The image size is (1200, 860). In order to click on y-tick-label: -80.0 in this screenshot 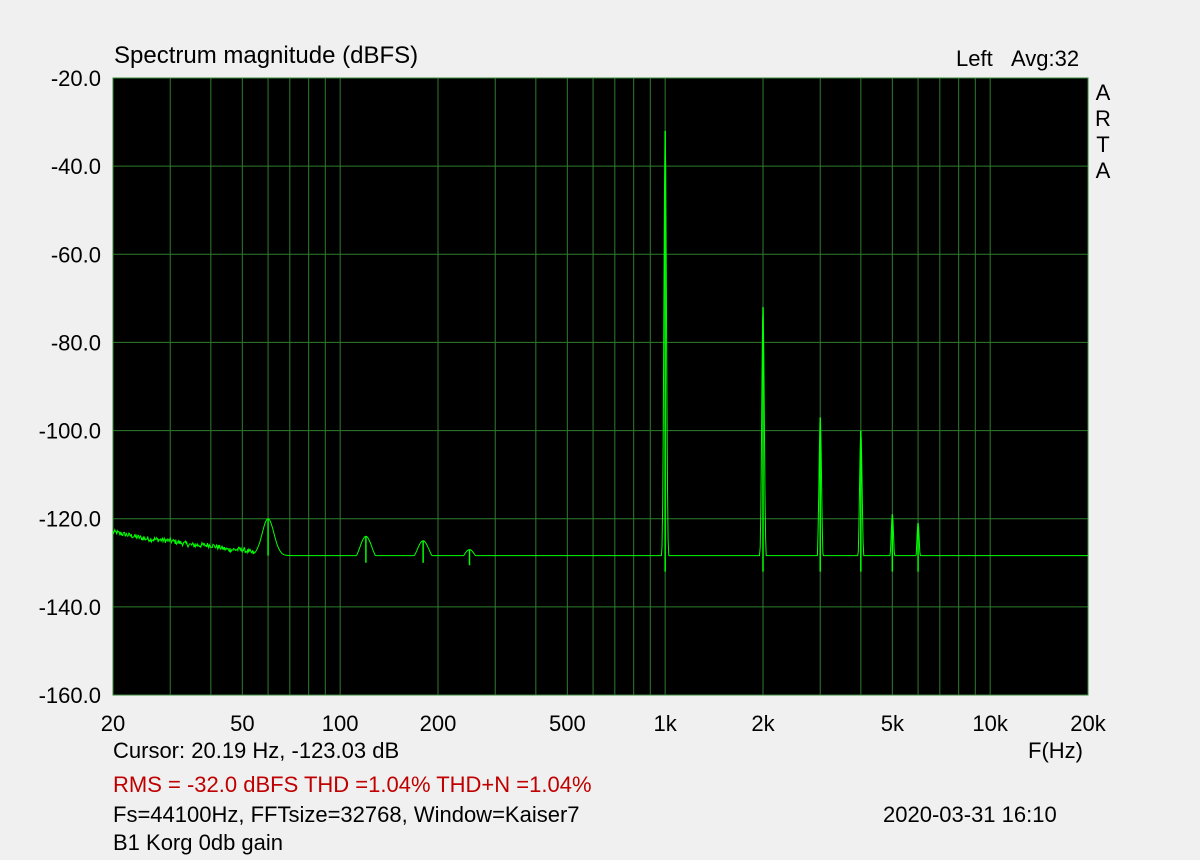, I will do `click(76, 342)`.